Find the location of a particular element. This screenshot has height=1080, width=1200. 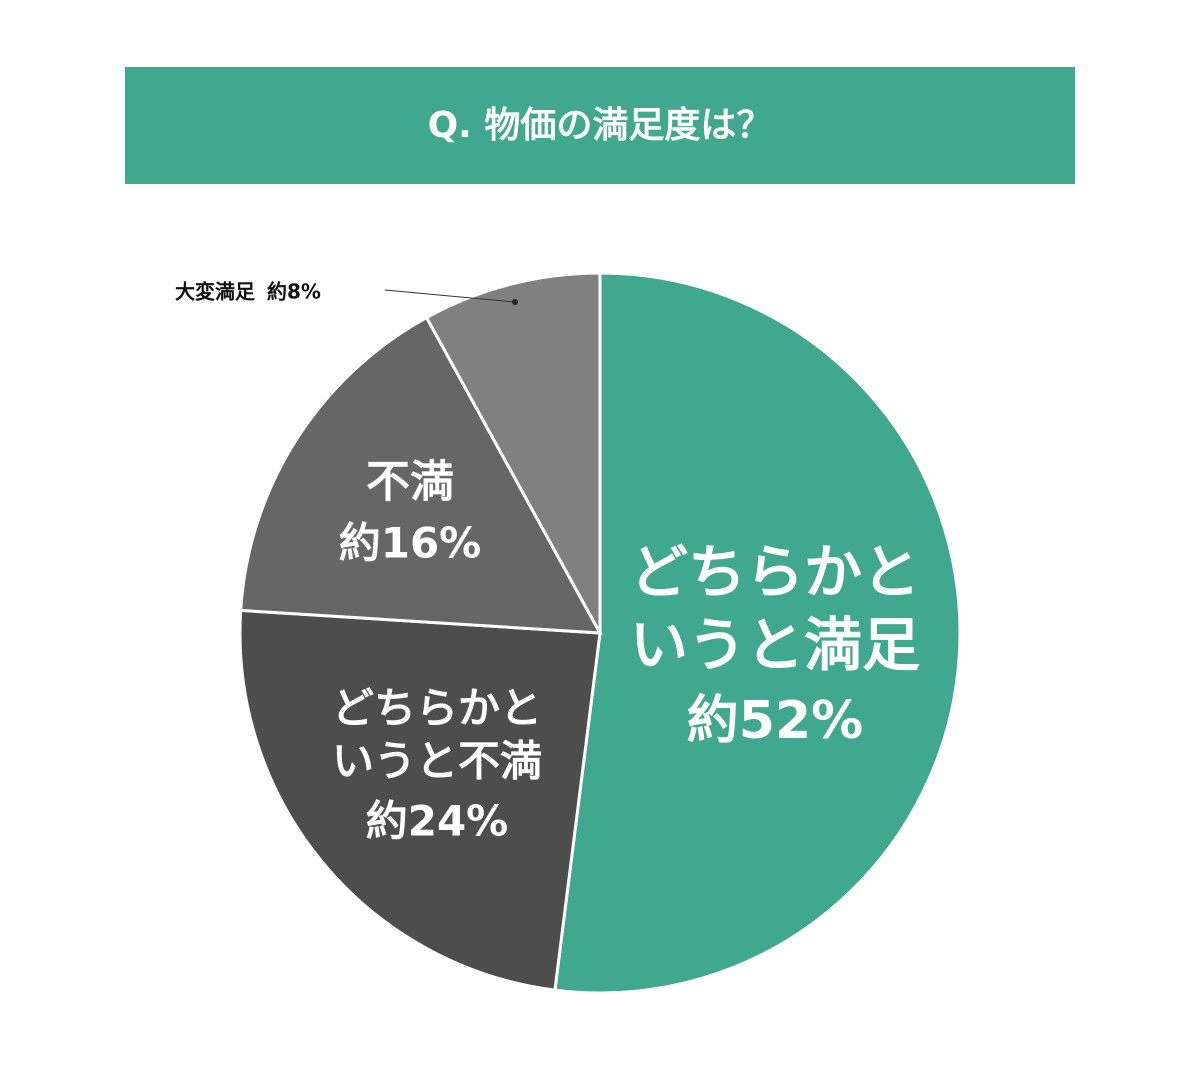

value-label: 約8% is located at coordinates (294, 291).